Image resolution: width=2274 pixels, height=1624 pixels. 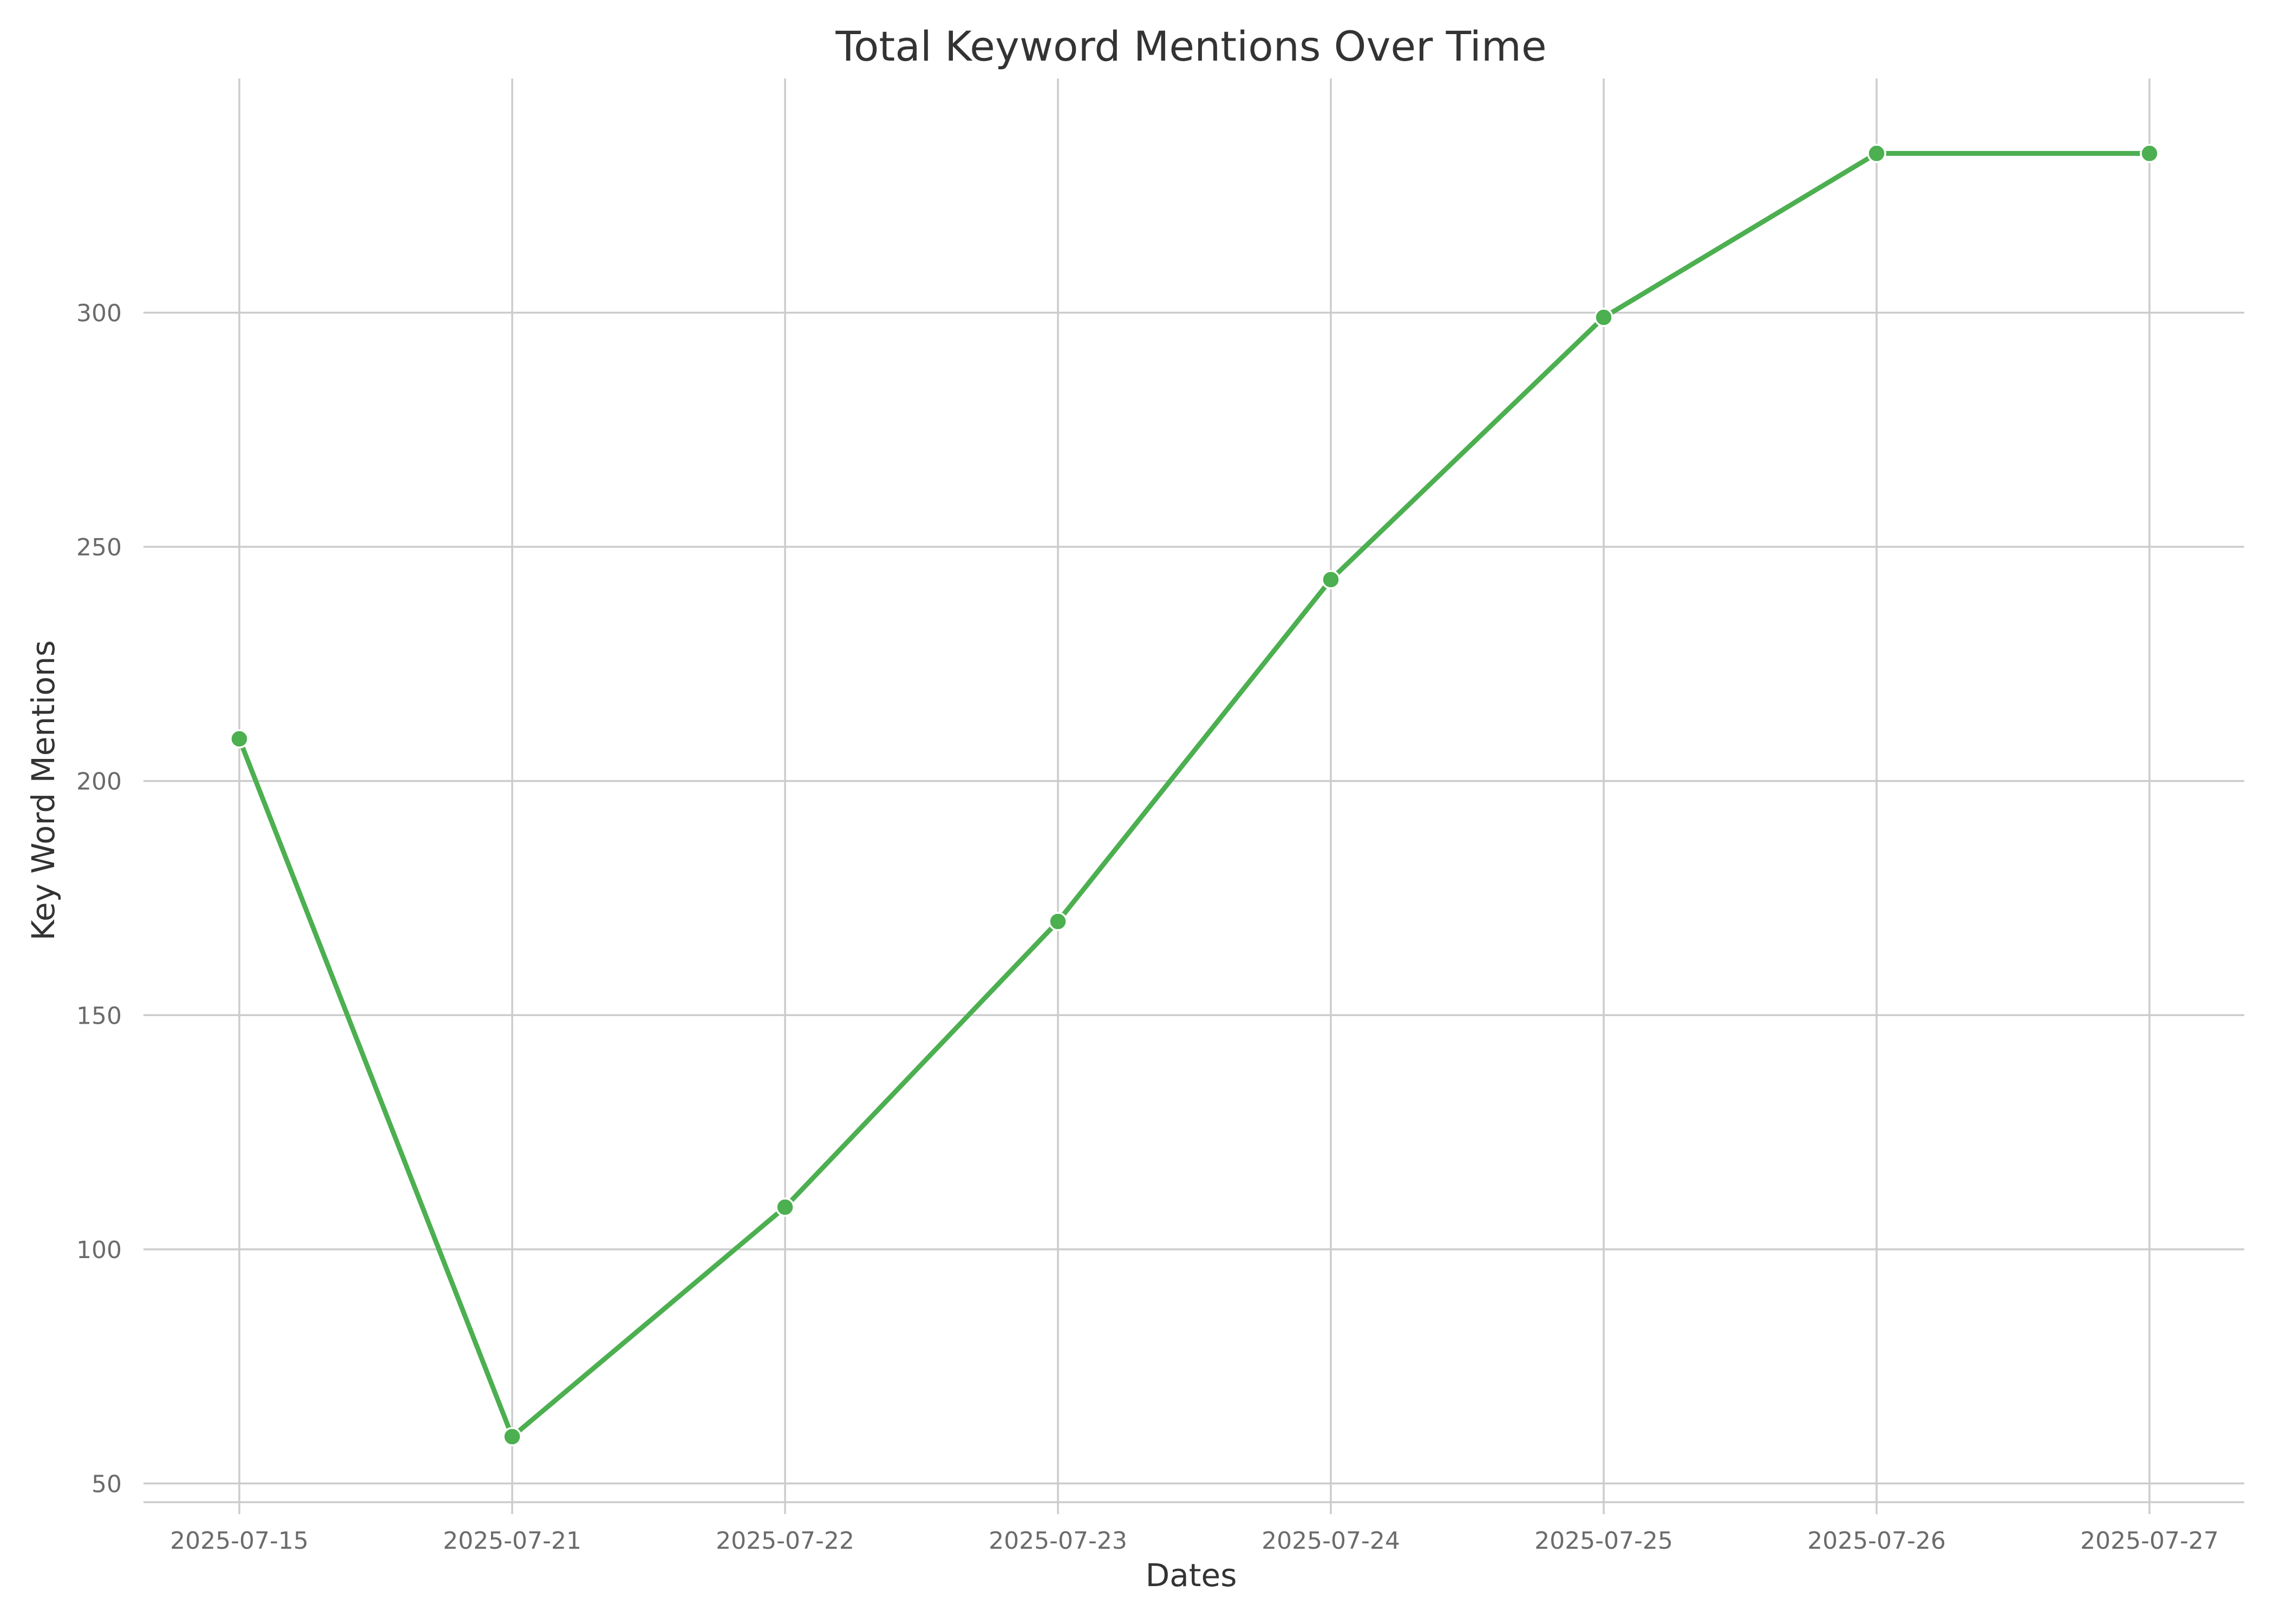 What do you see at coordinates (1194, 1507) in the screenshot?
I see `axes` at bounding box center [1194, 1507].